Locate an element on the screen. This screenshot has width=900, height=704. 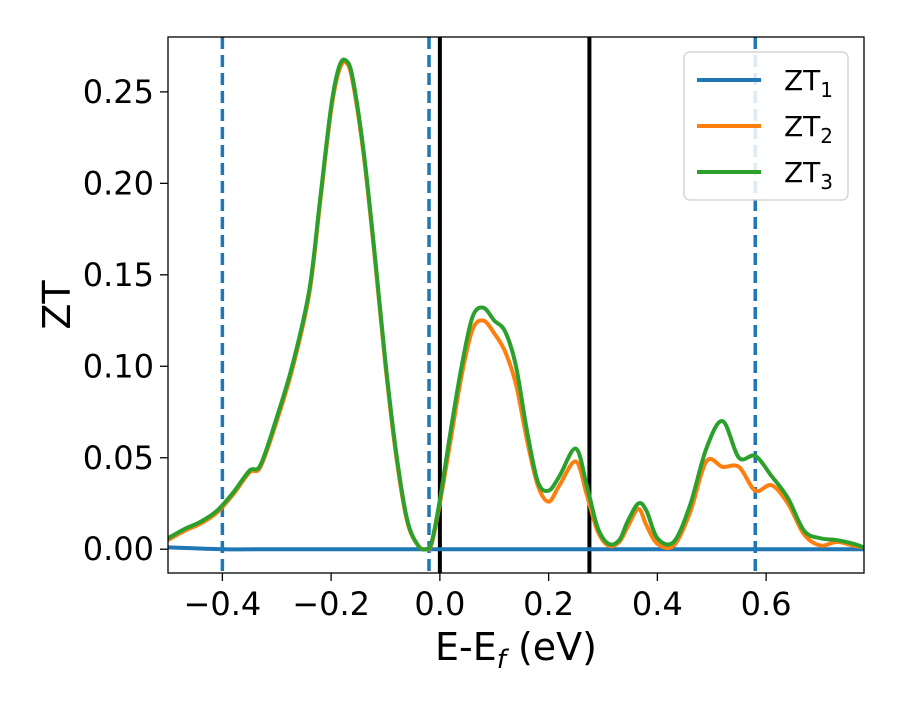
legend-label-zt-3: ZT3 is located at coordinates (808, 175).